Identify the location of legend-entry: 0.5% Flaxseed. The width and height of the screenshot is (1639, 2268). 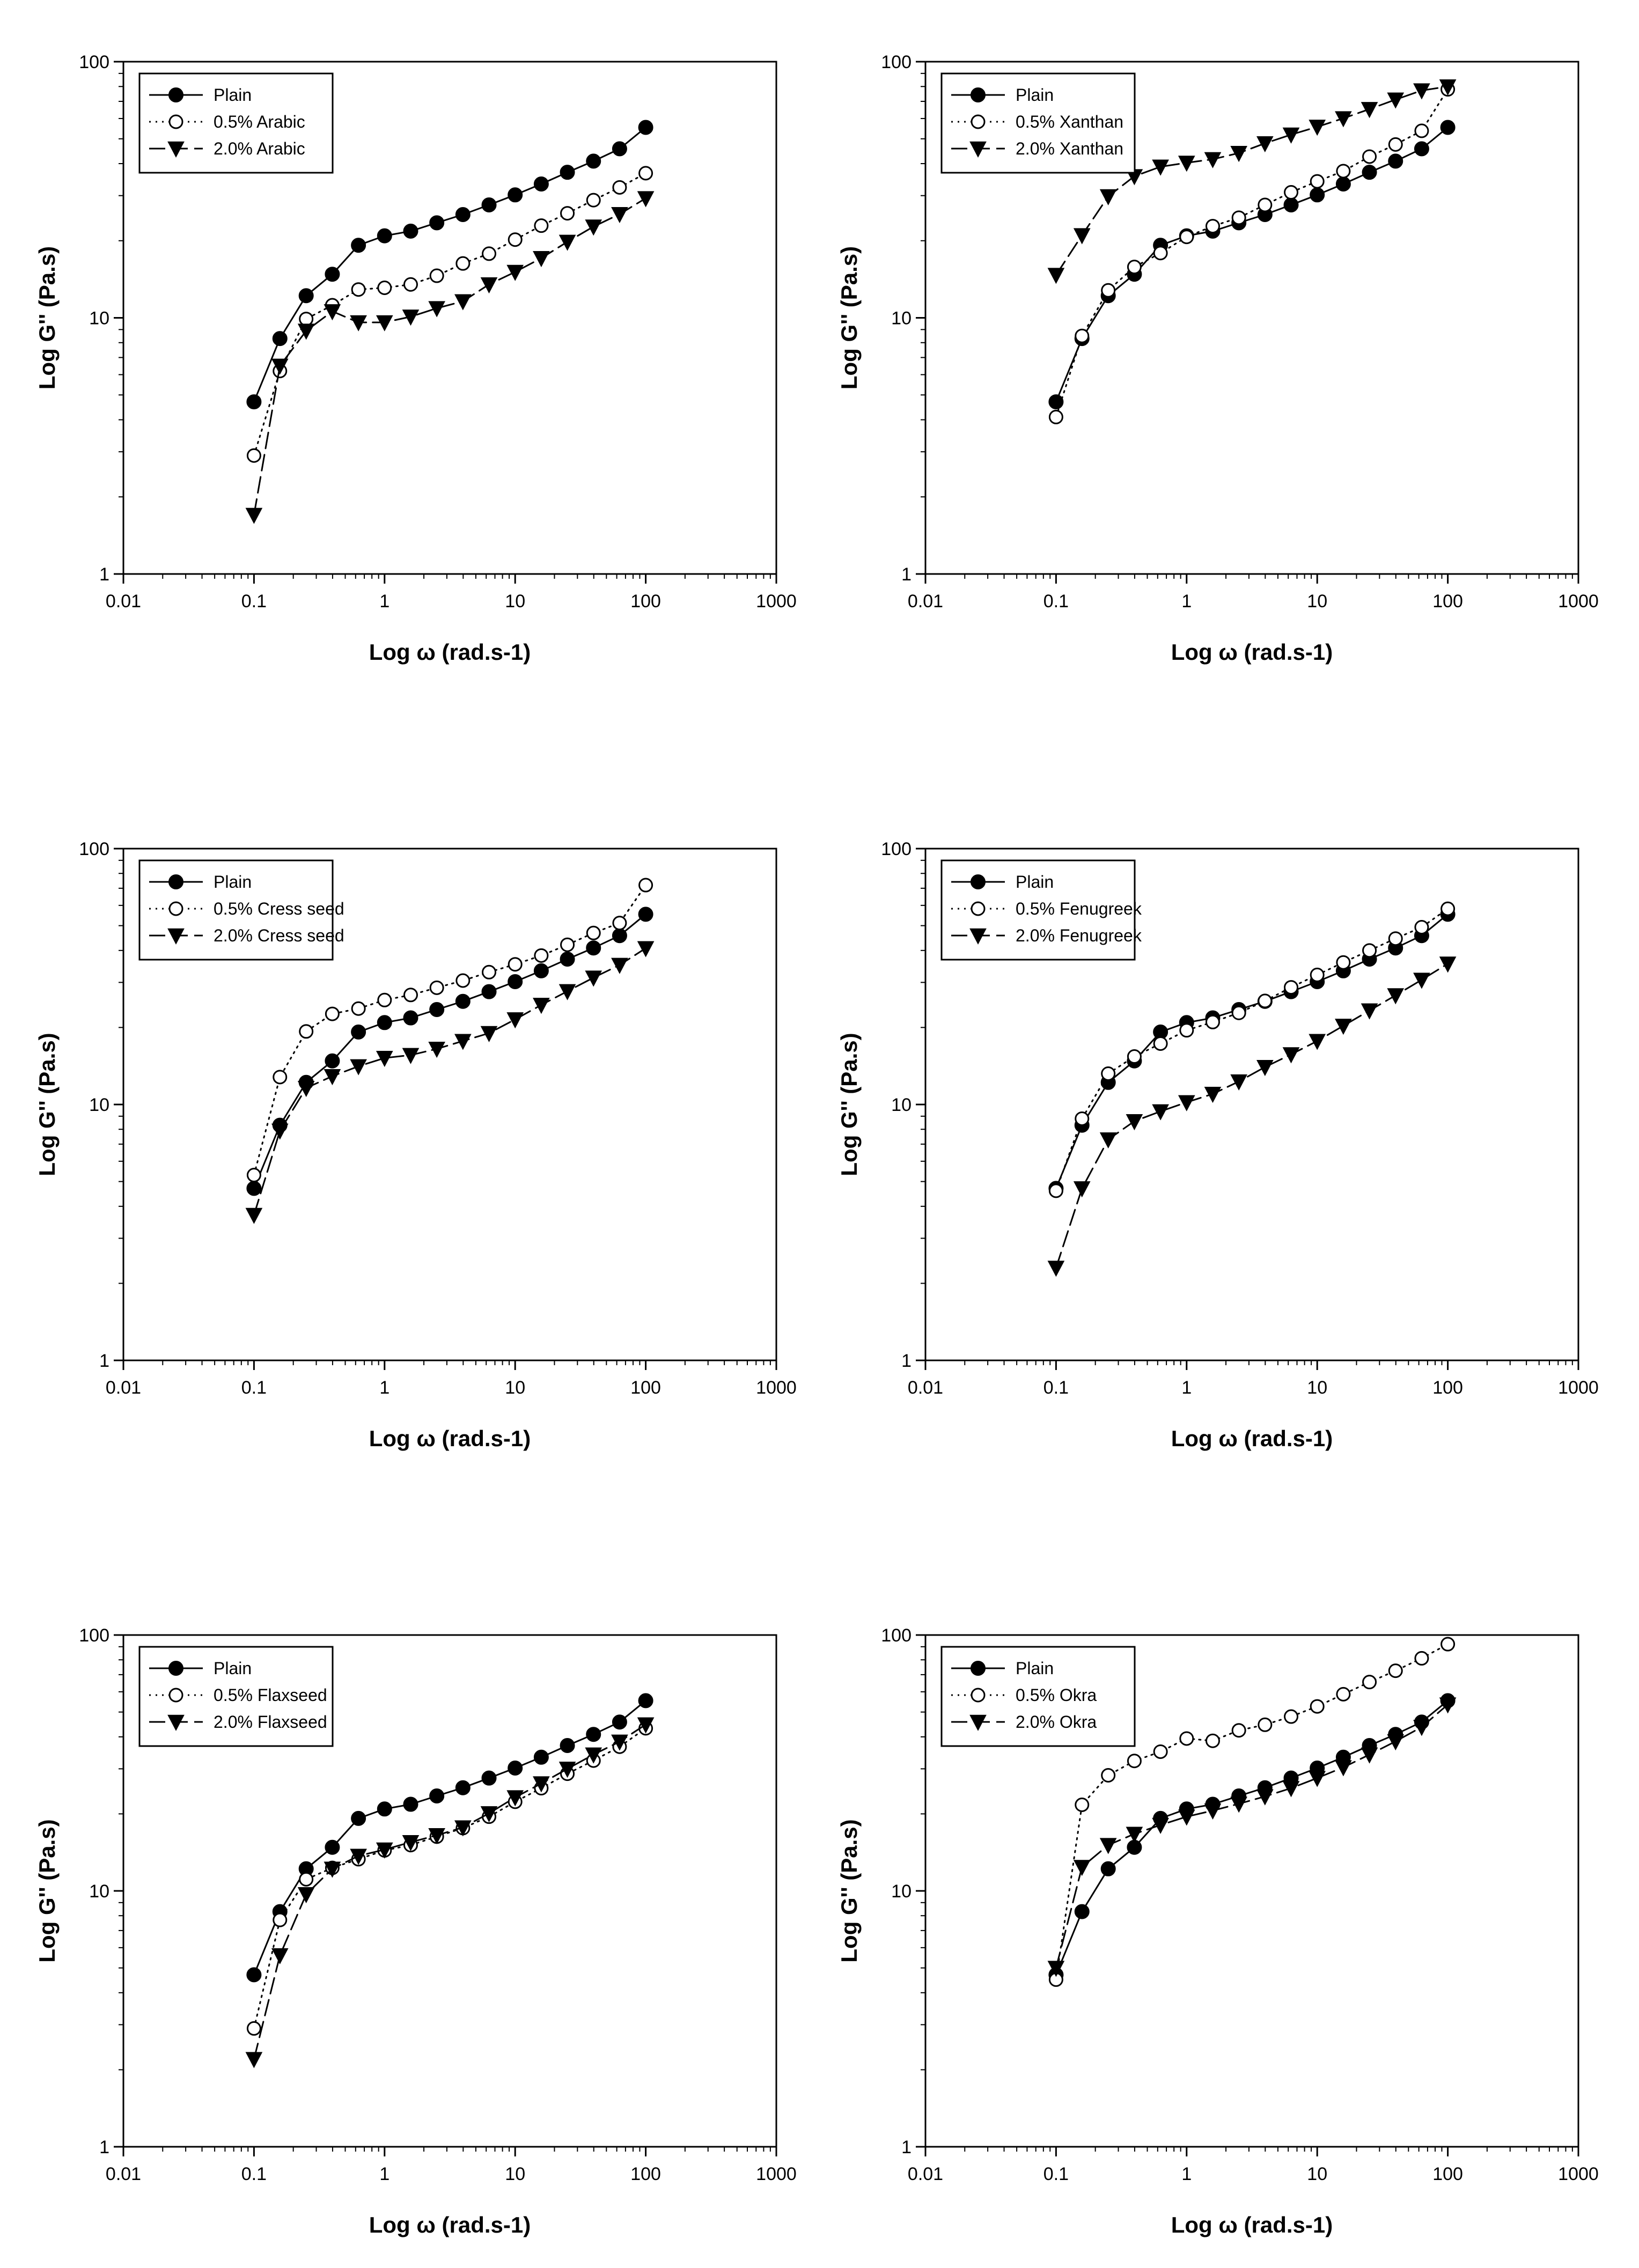
(270, 1695).